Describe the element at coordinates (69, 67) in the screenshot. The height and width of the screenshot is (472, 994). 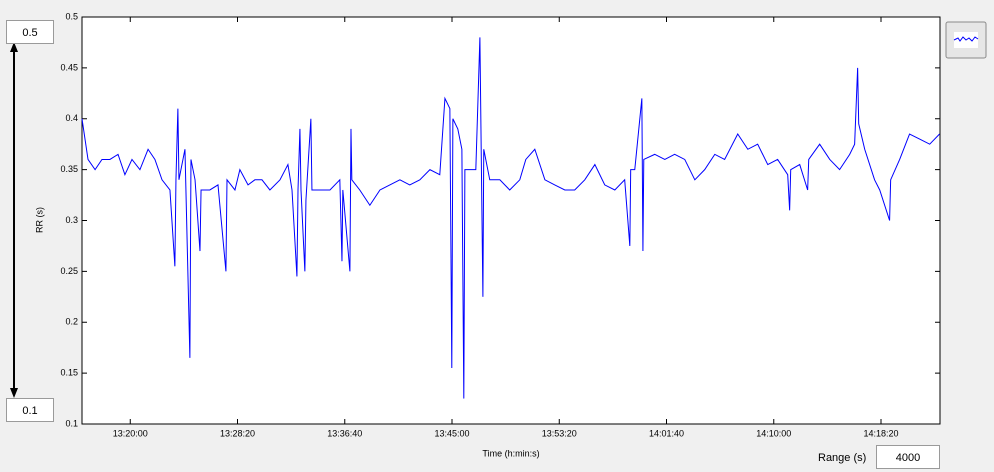
I see `y-tick-label: 0.45` at that location.